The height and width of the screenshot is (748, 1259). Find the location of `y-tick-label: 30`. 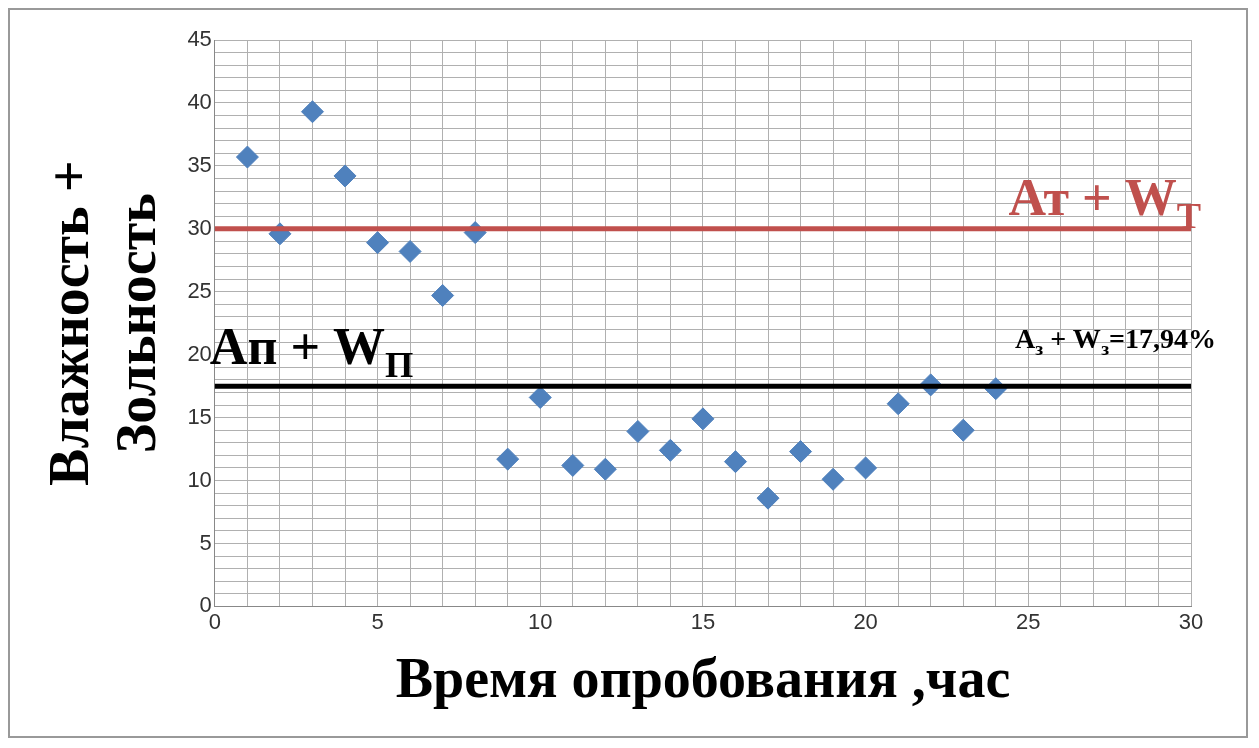

y-tick-label: 30 is located at coordinates (199, 227).